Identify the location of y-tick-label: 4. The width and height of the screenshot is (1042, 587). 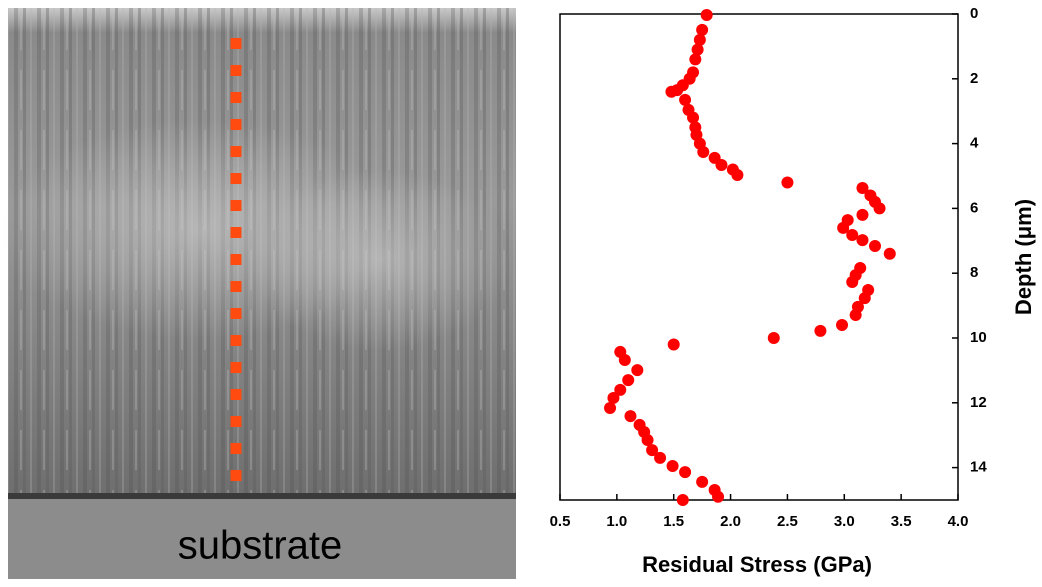
(974, 143).